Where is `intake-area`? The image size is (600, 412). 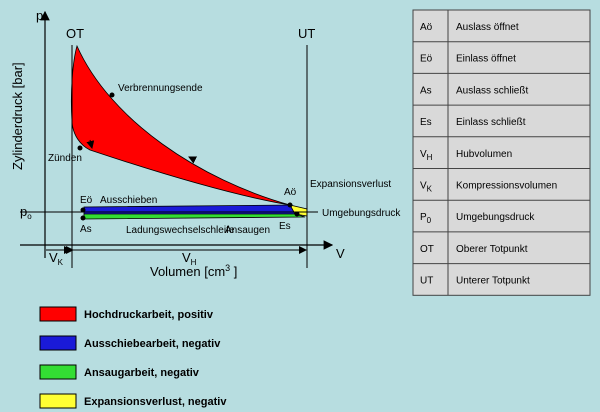 intake-area is located at coordinates (194, 216).